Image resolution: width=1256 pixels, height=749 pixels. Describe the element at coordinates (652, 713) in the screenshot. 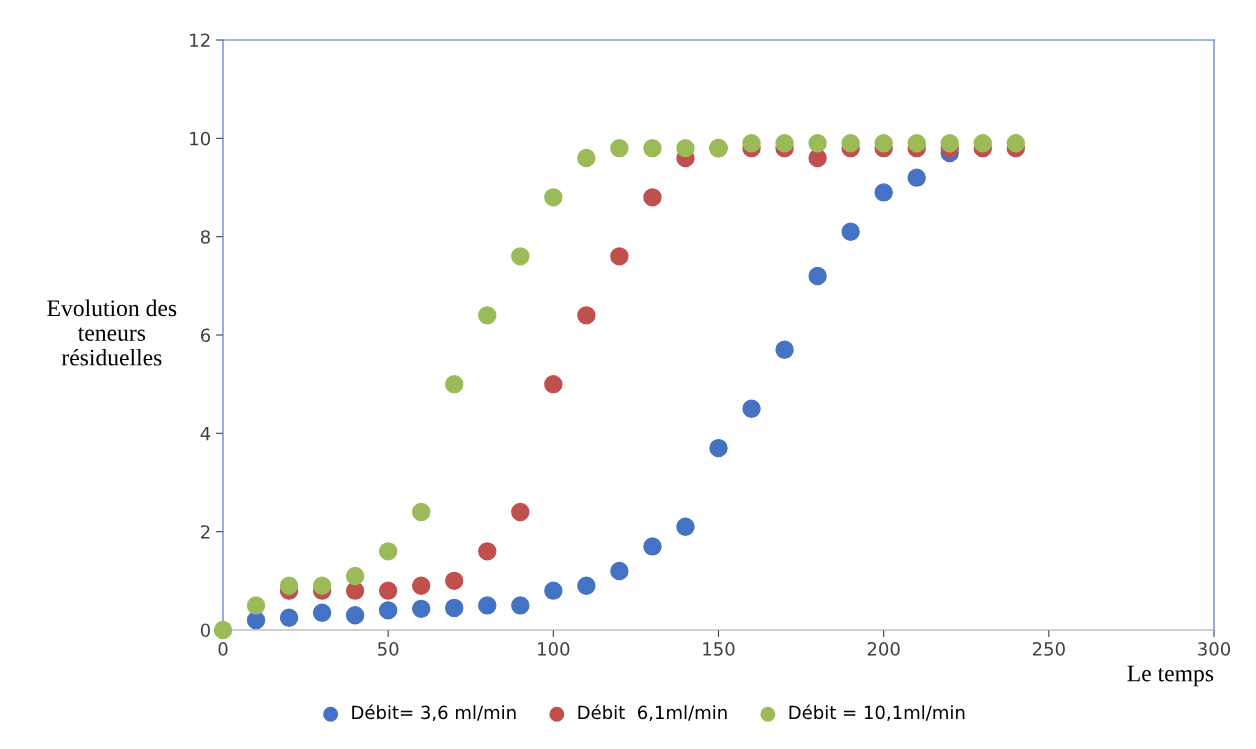

I see `legend-label: Débit 6,1ml/min` at that location.